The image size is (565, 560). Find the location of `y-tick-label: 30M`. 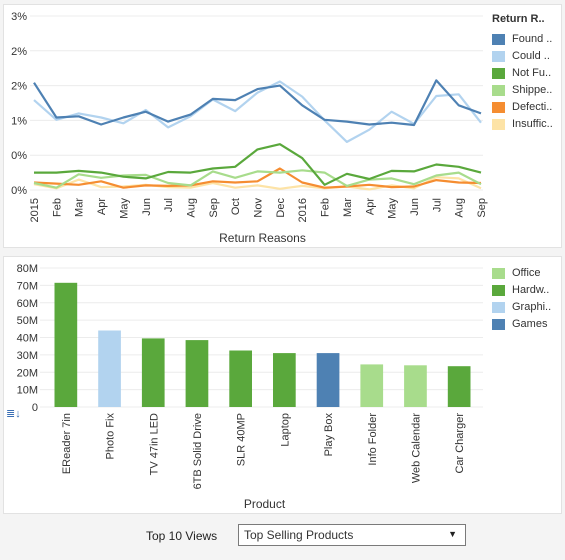

y-tick-label: 30M is located at coordinates (27, 356).